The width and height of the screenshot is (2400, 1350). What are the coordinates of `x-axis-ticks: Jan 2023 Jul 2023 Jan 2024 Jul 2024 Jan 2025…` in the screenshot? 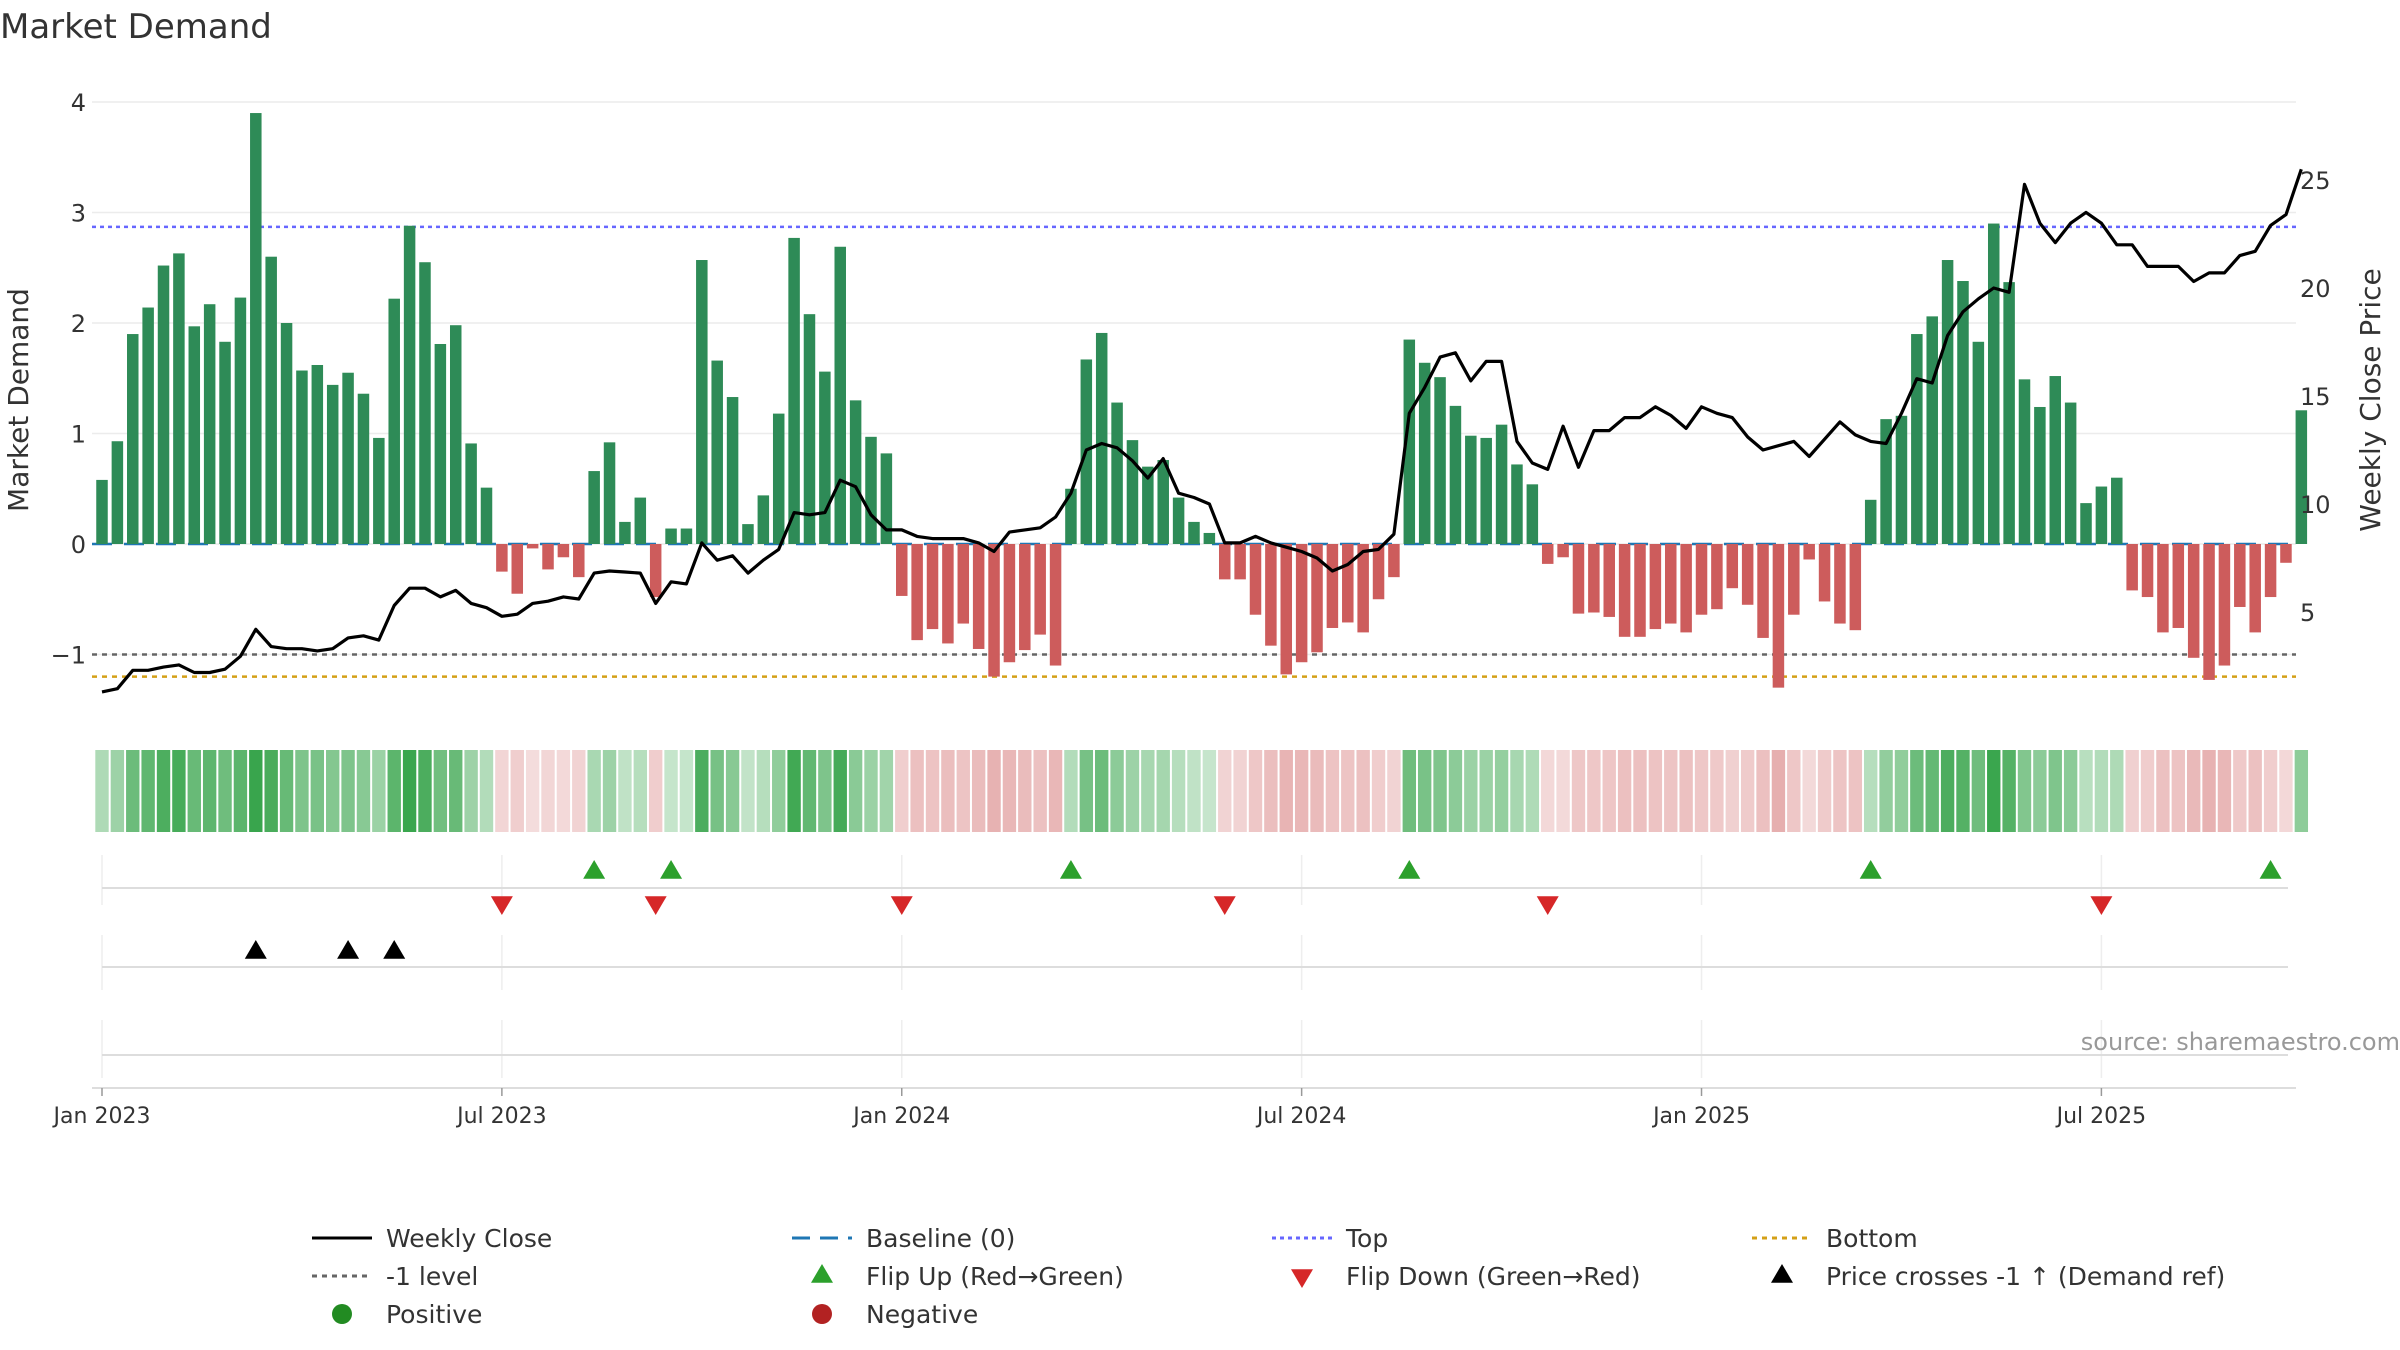 It's located at (1174, 1108).